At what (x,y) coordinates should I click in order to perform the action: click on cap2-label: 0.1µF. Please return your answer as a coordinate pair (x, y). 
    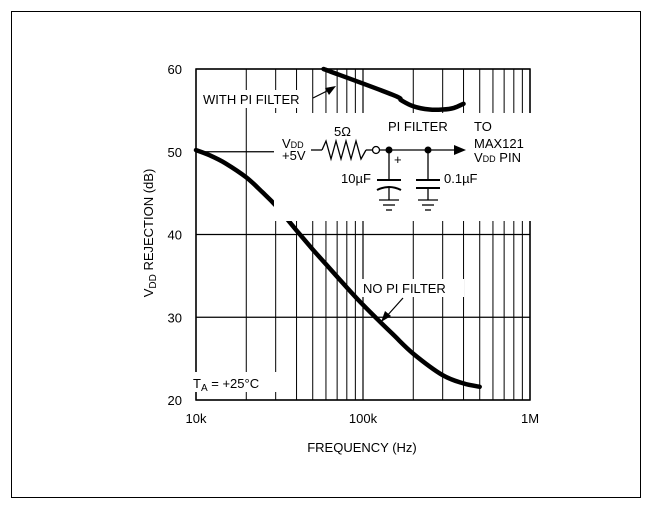
    Looking at the image, I should click on (461, 178).